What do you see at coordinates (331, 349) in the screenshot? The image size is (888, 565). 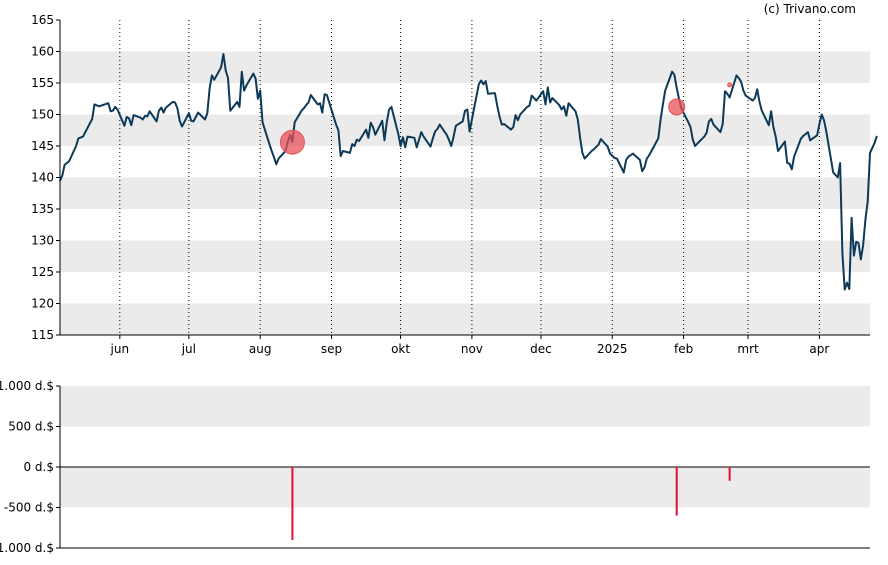 I see `x-tick-label: sep` at bounding box center [331, 349].